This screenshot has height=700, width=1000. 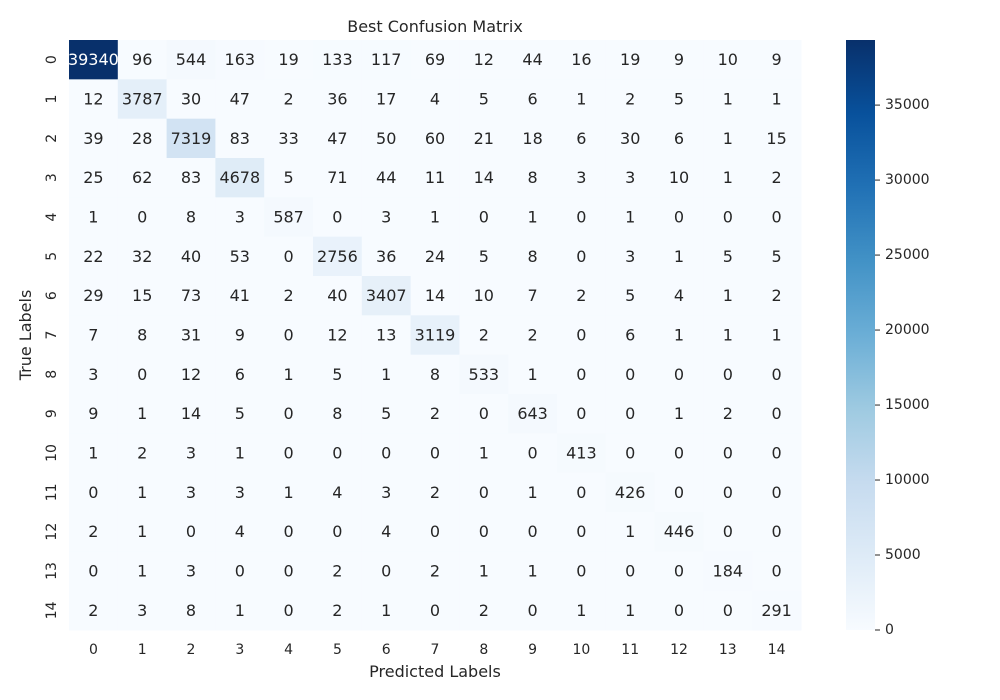 What do you see at coordinates (289, 374) in the screenshot?
I see `cell-value-r8-c4: 1` at bounding box center [289, 374].